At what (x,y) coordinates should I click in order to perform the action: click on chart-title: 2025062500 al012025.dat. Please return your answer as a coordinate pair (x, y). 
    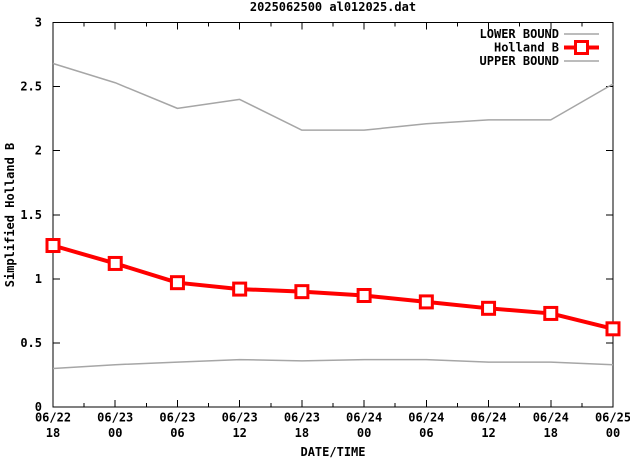
    Looking at the image, I should click on (333, 7).